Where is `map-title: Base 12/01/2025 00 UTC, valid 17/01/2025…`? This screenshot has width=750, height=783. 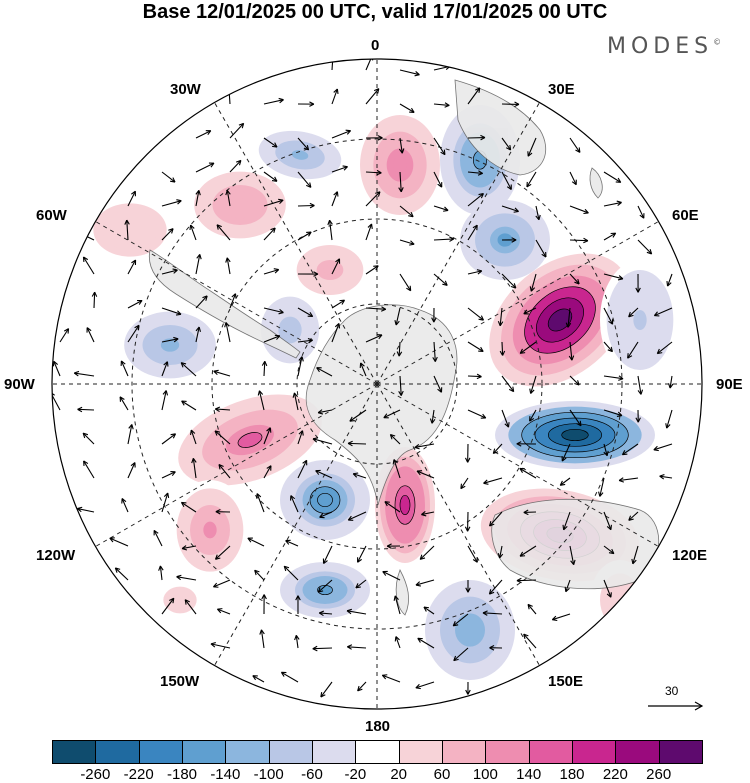 map-title: Base 12/01/2025 00 UTC, valid 17/01/2025… is located at coordinates (375, 12).